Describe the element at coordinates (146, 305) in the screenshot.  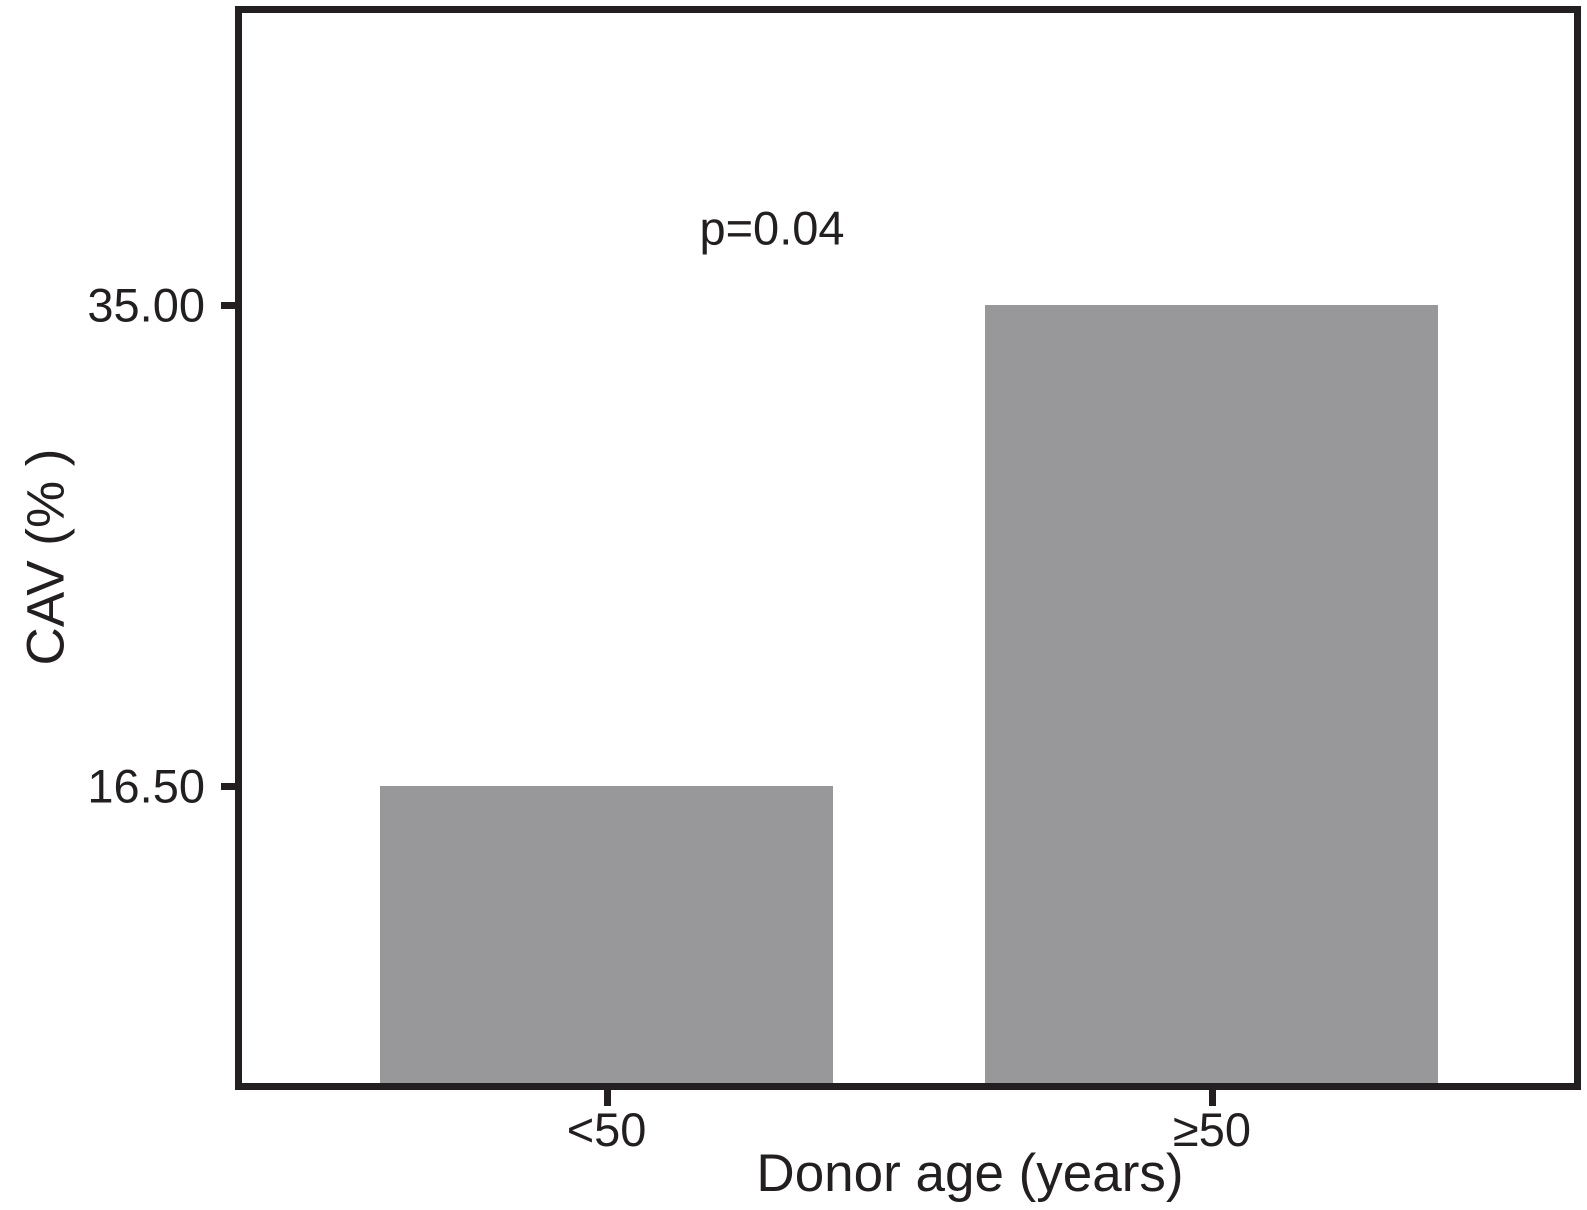
I see `y-tick-label-0: 35.00` at that location.